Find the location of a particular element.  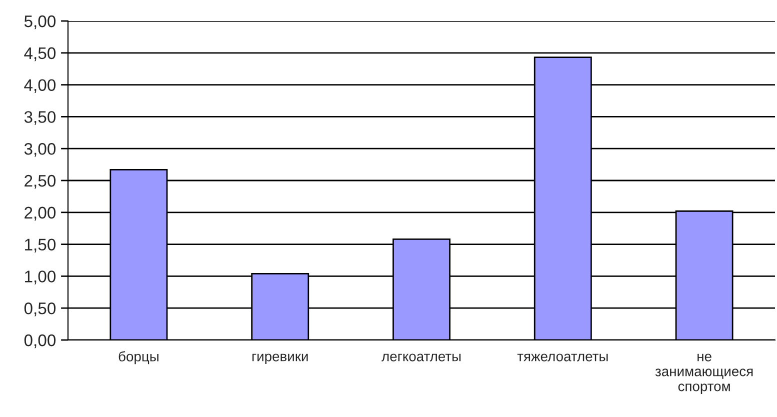

x-tick-label: гиревики is located at coordinates (280, 359).